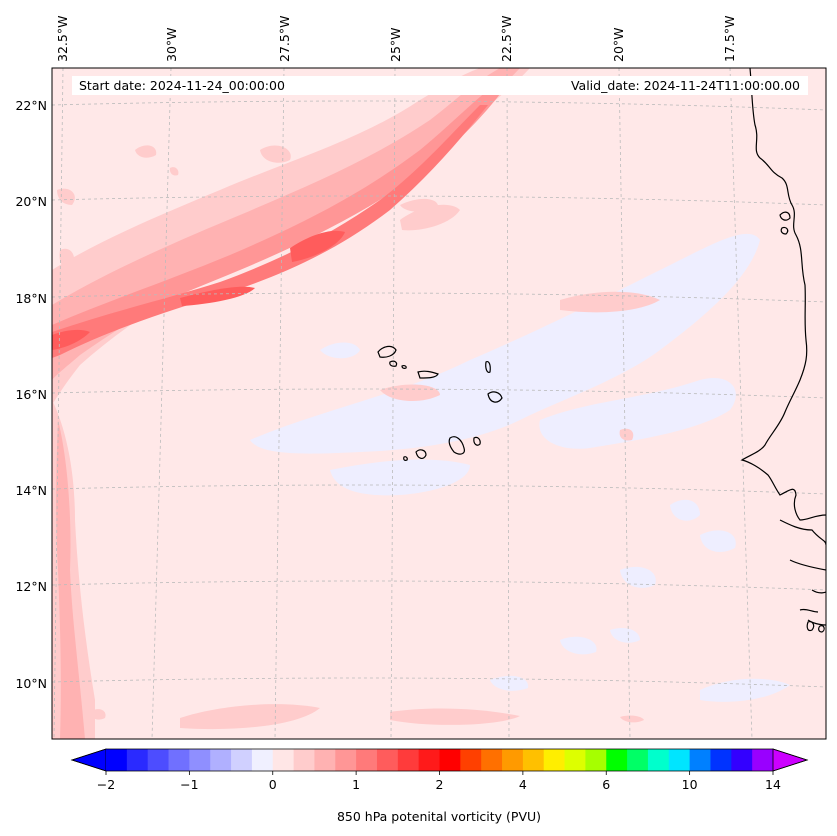 The height and width of the screenshot is (836, 837). Describe the element at coordinates (404, 367) in the screenshot. I see `island-santa-luzia` at that location.